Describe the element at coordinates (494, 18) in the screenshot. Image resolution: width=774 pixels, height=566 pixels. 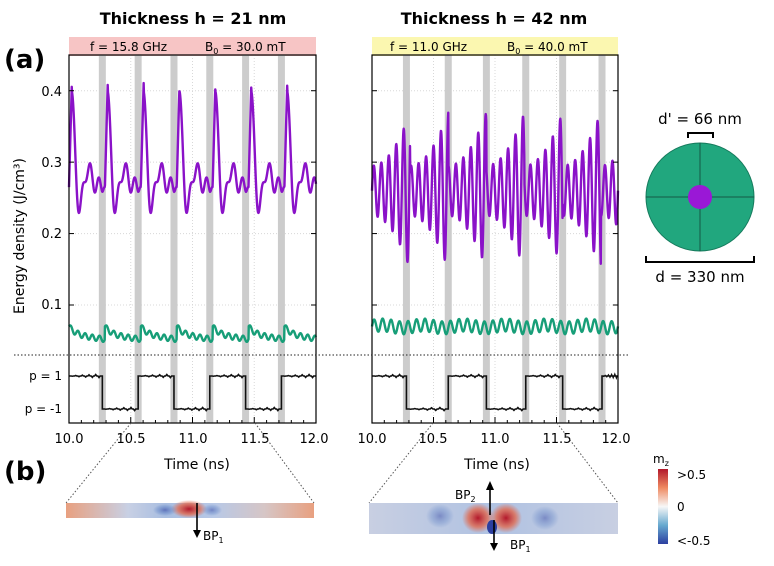
I see `chart-title-right: Thickness h = 42 nm` at that location.